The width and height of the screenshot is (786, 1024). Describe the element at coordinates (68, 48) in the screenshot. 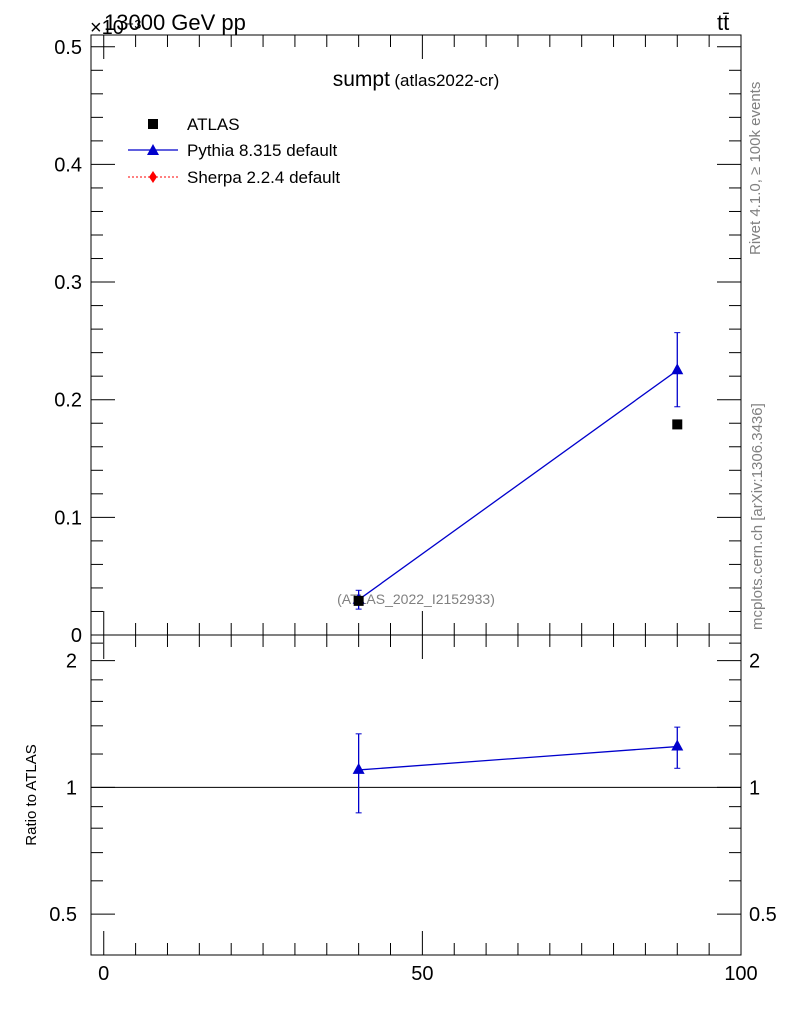

I see `main-ytick-label: 0.5` at that location.